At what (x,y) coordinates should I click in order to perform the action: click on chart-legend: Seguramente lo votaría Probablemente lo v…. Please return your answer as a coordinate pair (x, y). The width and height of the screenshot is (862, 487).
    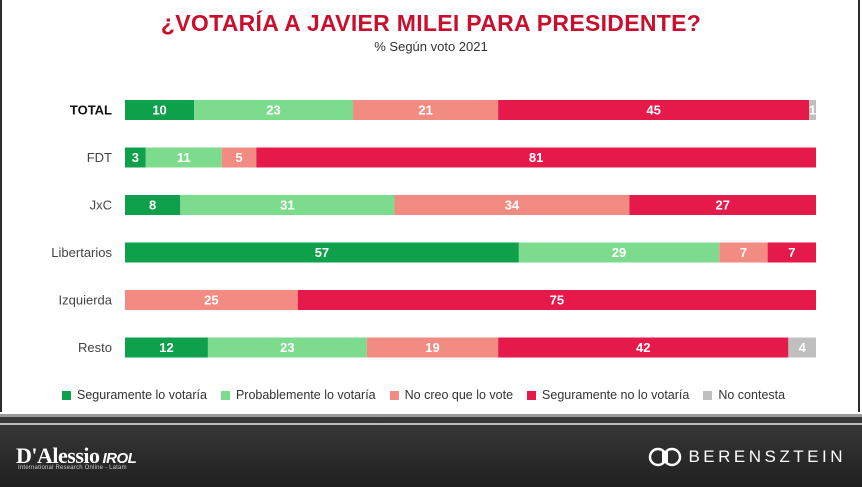
    Looking at the image, I should click on (442, 395).